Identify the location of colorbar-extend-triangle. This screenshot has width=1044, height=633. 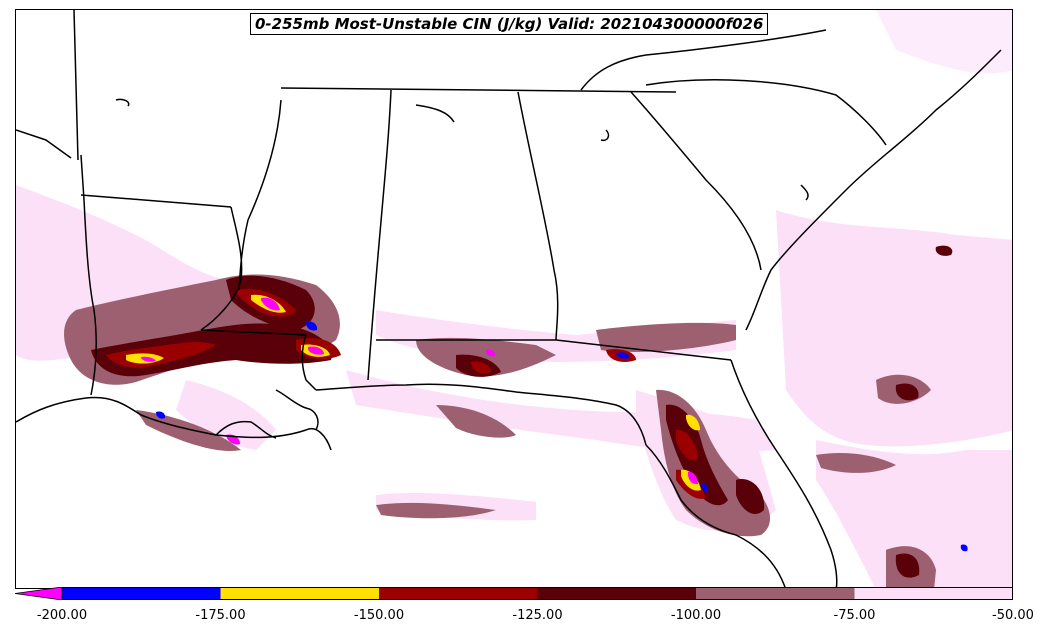
(39, 593).